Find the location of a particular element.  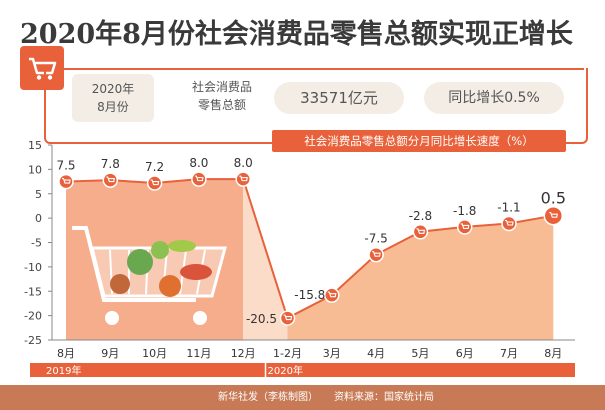

year-label: 2020年 is located at coordinates (285, 370).